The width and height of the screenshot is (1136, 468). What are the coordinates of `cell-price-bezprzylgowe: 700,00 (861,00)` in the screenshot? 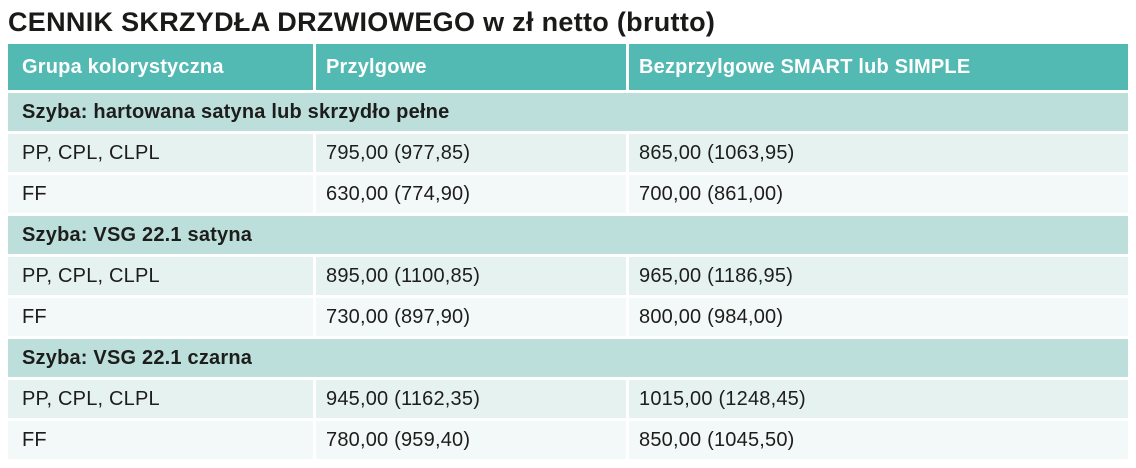 It's located at (878, 194).